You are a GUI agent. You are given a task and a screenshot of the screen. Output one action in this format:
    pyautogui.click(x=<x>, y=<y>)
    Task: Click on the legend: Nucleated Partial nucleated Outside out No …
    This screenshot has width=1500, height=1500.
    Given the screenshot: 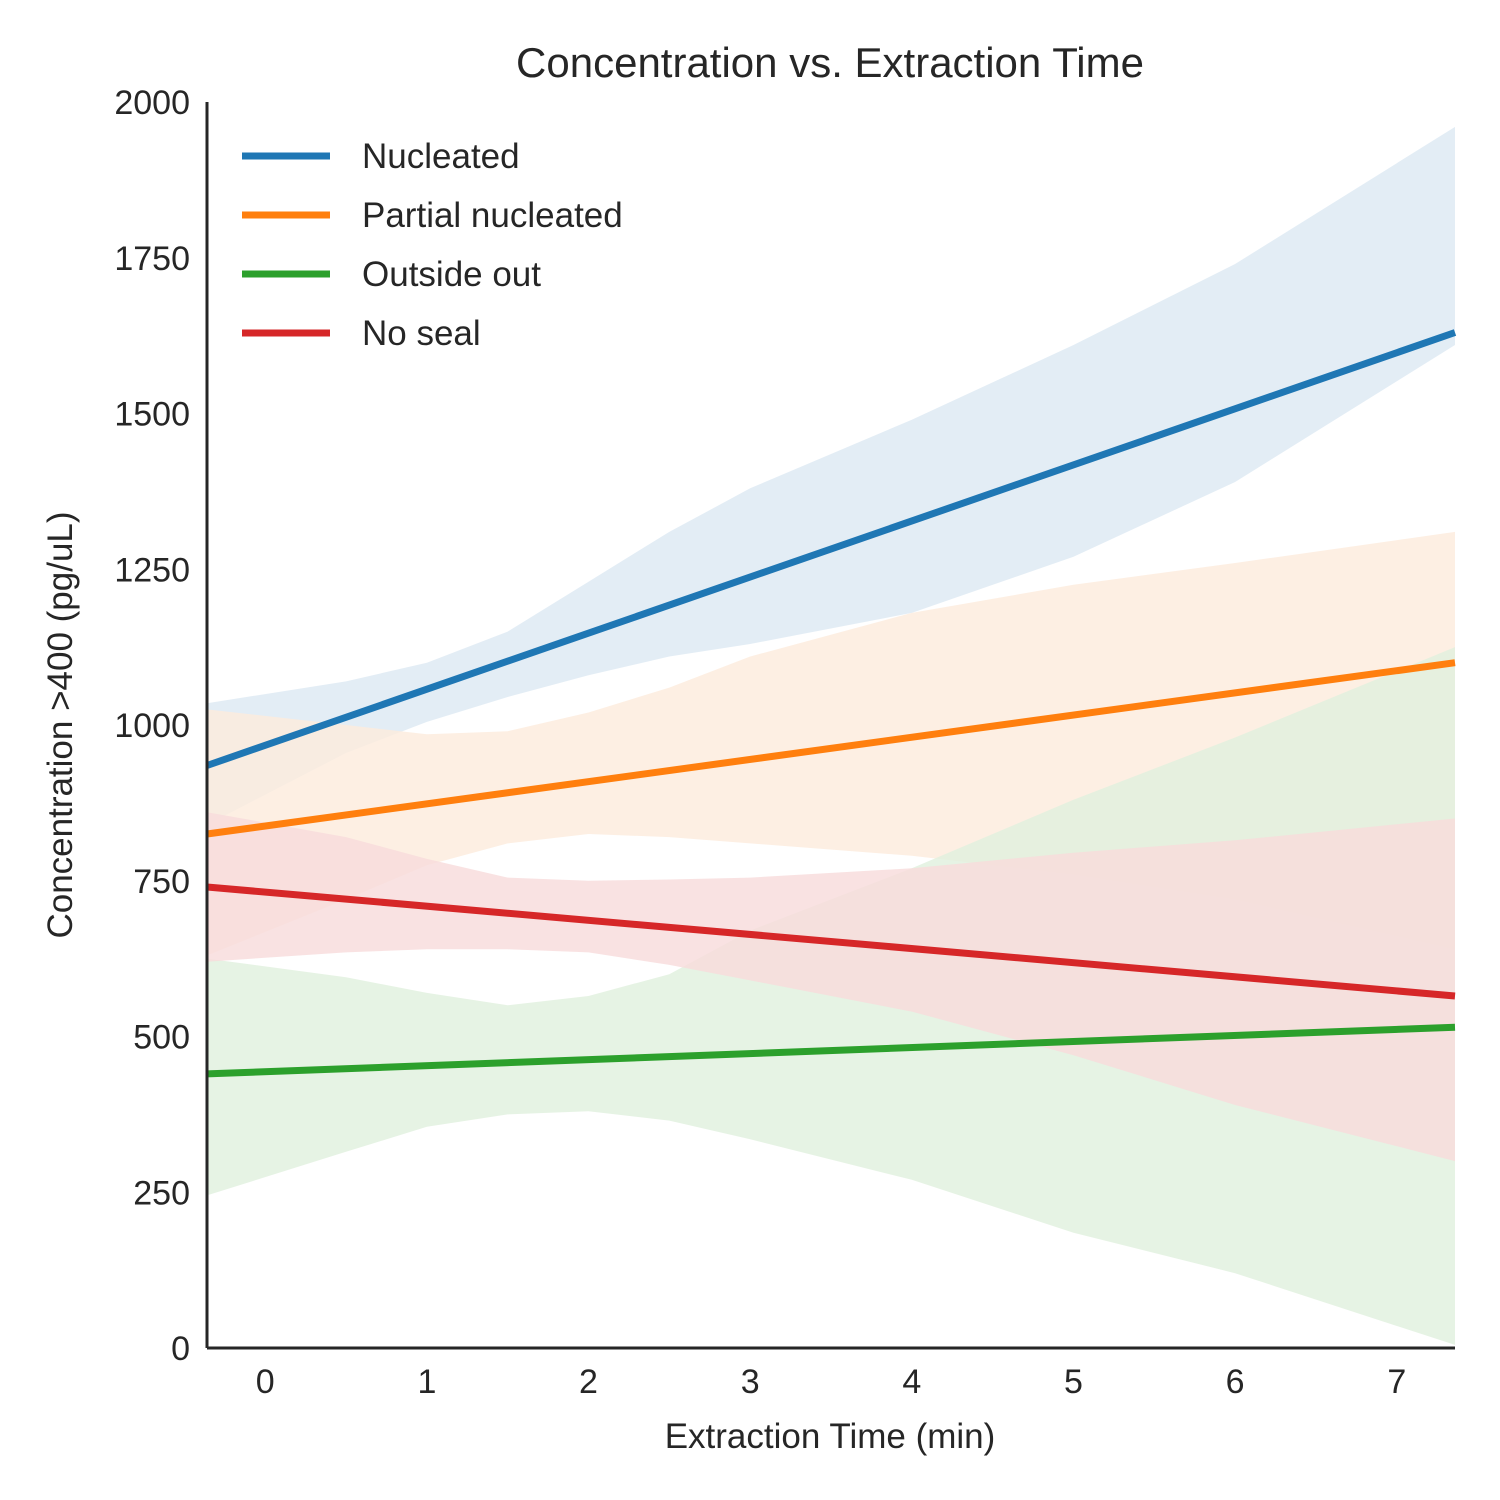 What is the action you would take?
    pyautogui.click(x=432, y=245)
    